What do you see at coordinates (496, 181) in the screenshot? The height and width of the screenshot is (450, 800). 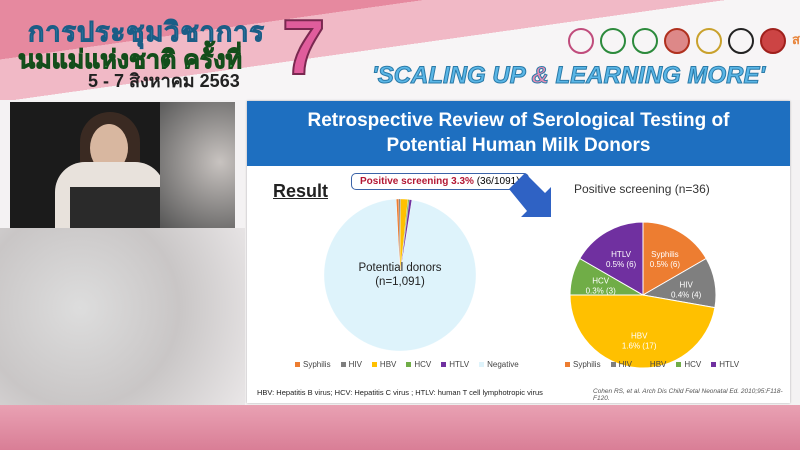 I see `callout-rest: (36/1091)` at bounding box center [496, 181].